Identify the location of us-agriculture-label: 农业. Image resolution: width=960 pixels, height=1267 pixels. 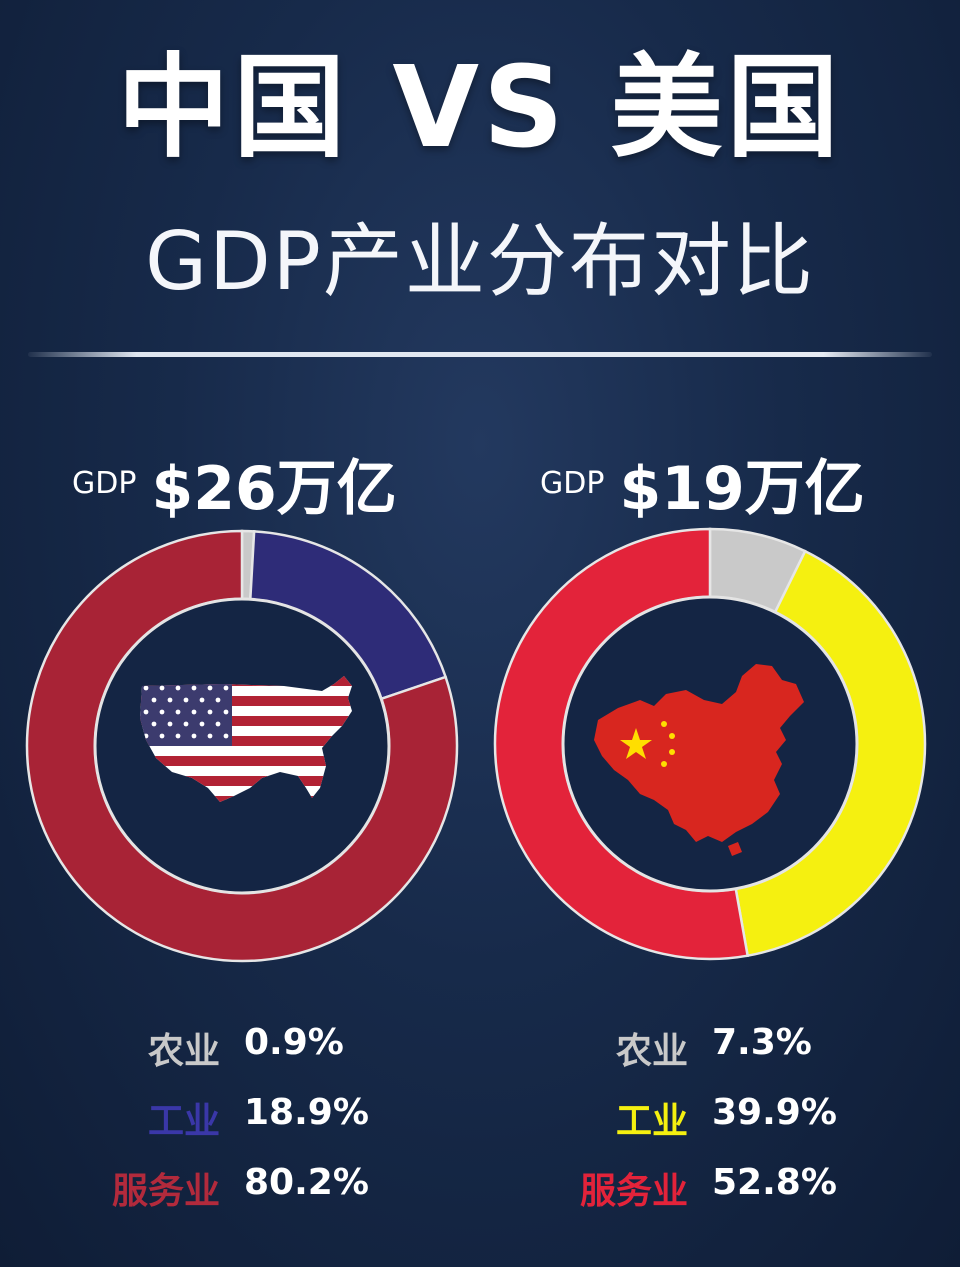
(183, 1051).